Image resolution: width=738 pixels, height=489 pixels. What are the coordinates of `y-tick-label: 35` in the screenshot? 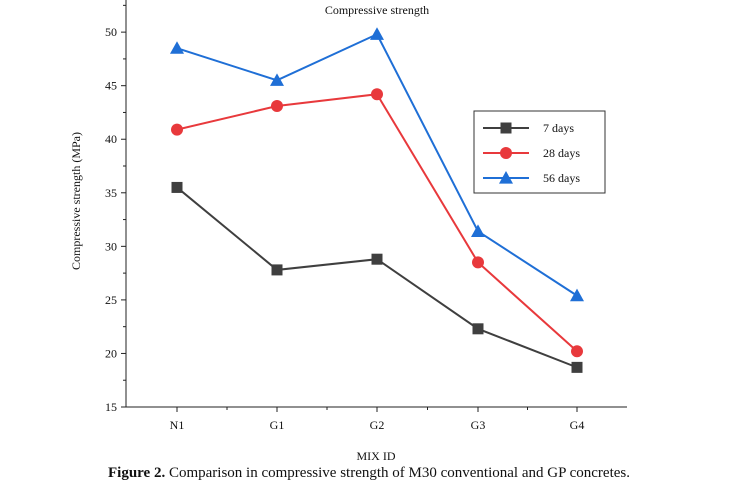 It's located at (111, 193).